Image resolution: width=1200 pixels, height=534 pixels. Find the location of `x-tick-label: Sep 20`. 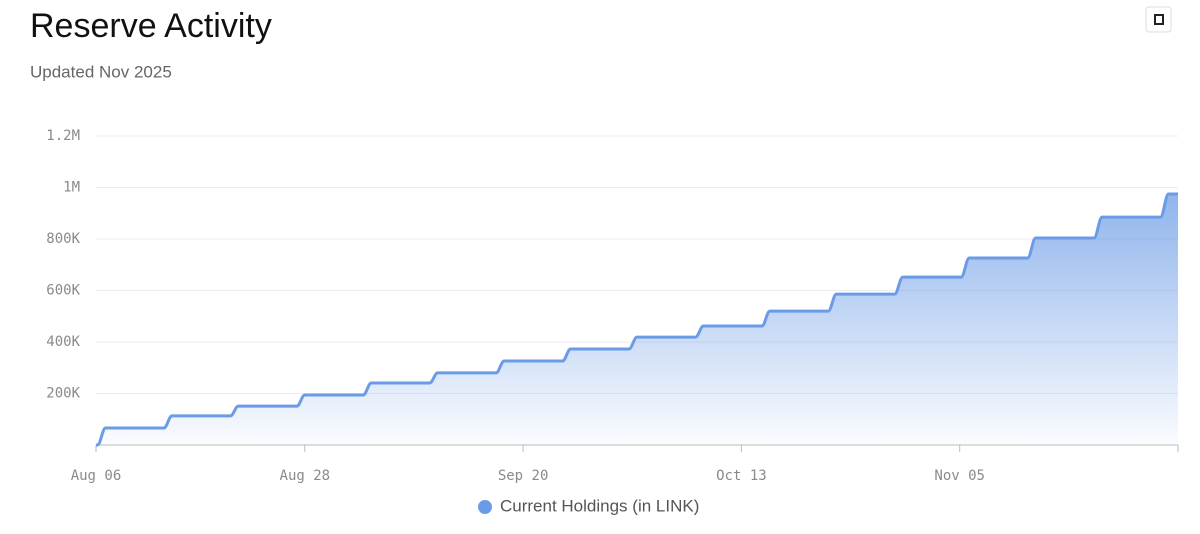

x-tick-label: Sep 20 is located at coordinates (523, 476).